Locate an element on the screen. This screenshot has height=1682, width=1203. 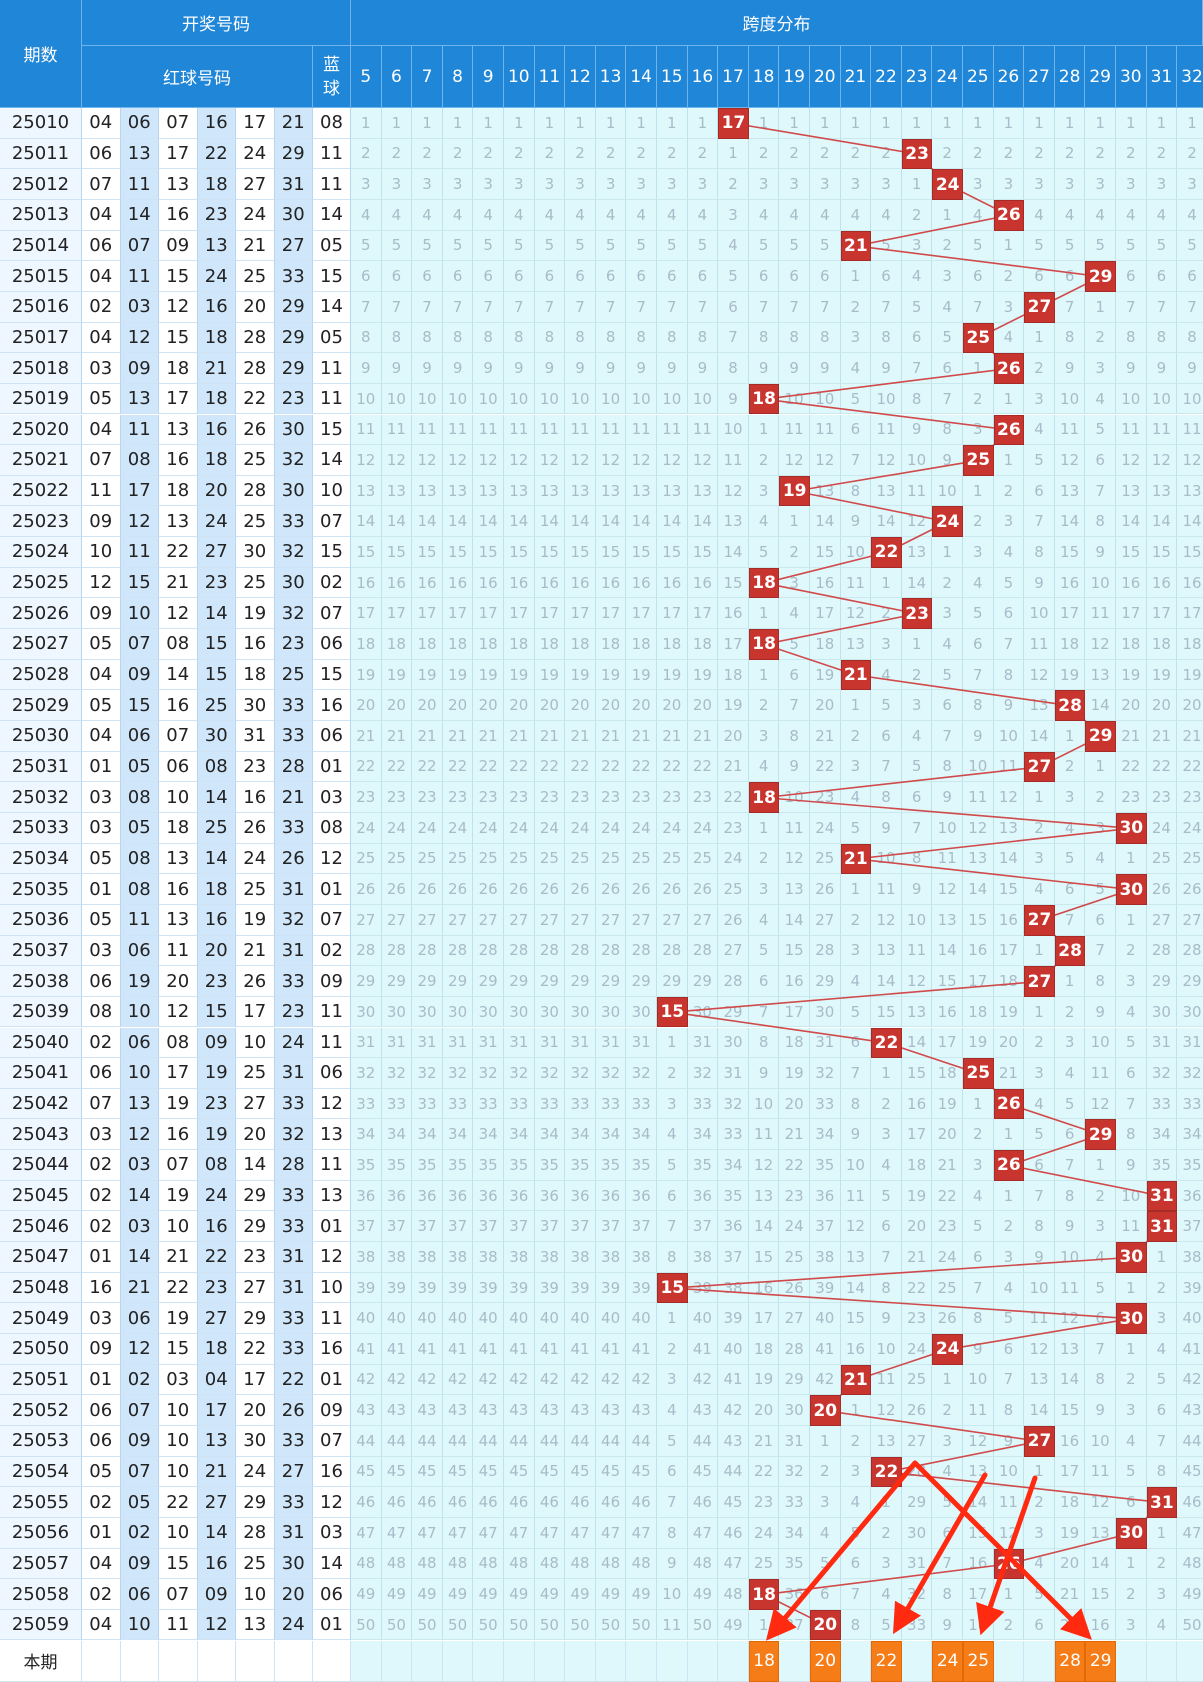
span-omission-cell: 45 is located at coordinates (1190, 1472).